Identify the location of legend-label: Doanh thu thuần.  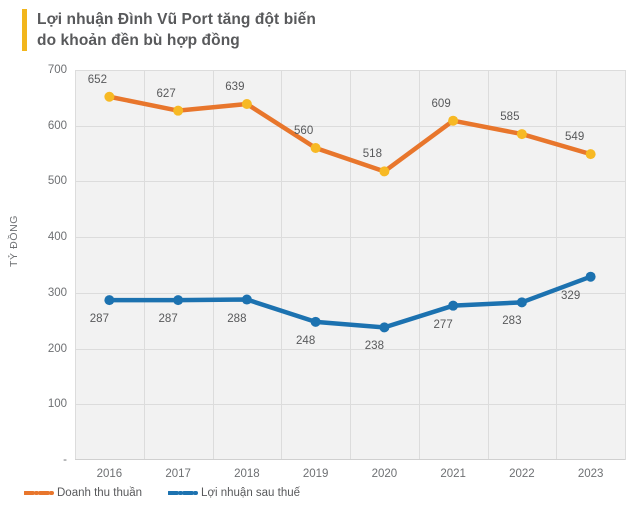
(100, 493).